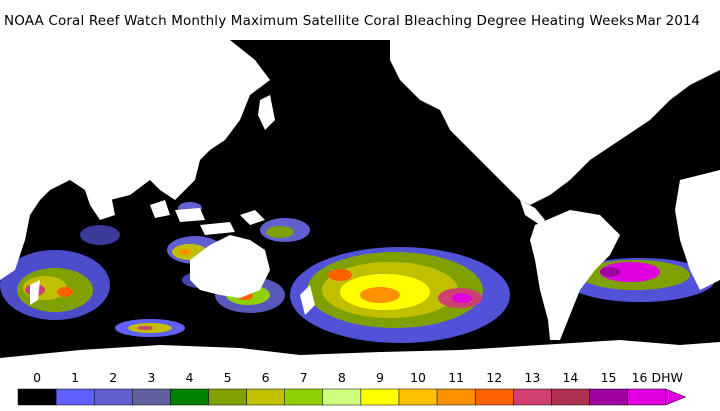 The width and height of the screenshot is (720, 411). What do you see at coordinates (37, 377) in the screenshot?
I see `legend-label: 0` at bounding box center [37, 377].